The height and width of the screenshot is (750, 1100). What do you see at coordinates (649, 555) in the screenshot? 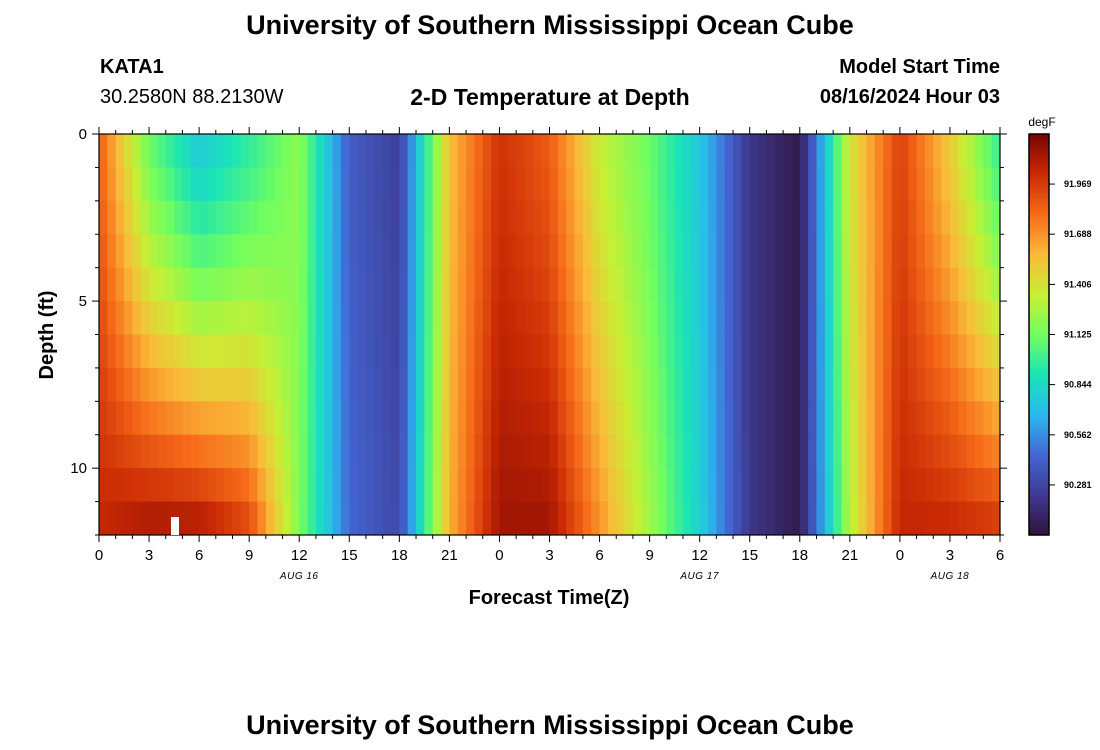
I see `x-tick-label: 9` at bounding box center [649, 555].